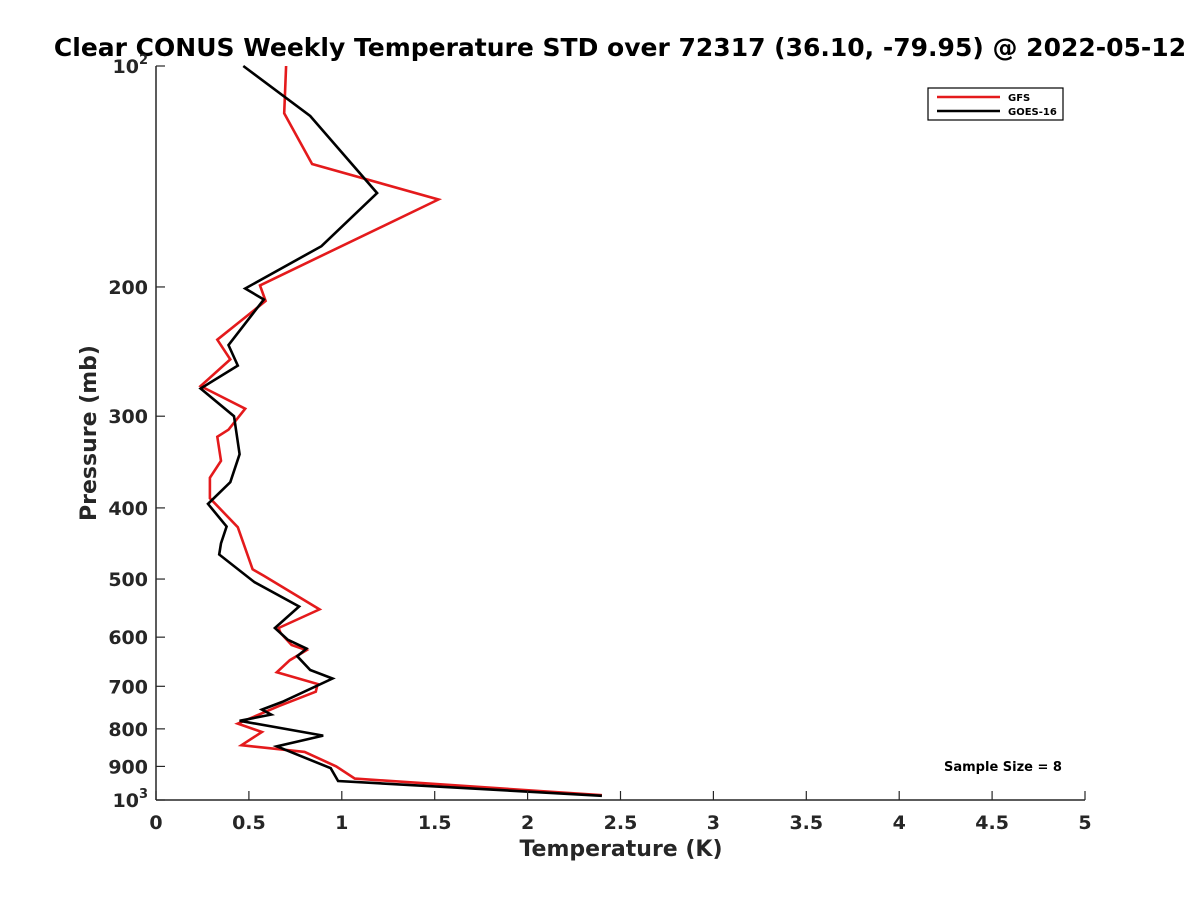 This screenshot has height=900, width=1200. Describe the element at coordinates (249, 823) in the screenshot. I see `x-tick-label: 0.5` at that location.